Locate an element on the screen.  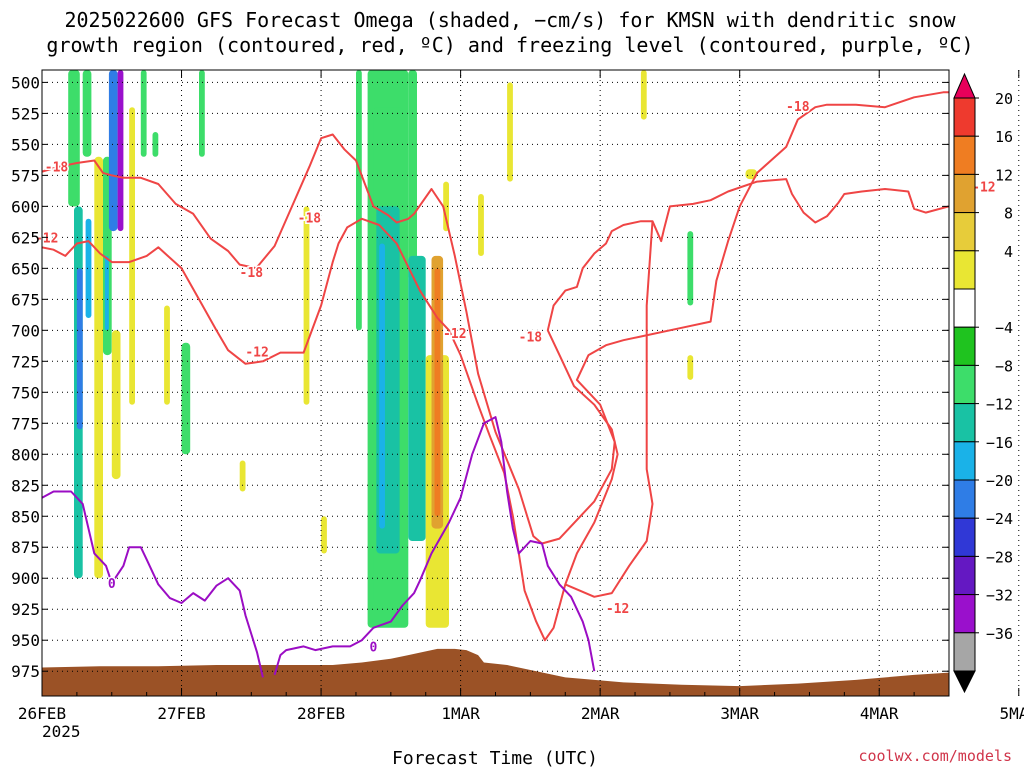
colorbar-label: −24 is located at coordinates (999, 519).